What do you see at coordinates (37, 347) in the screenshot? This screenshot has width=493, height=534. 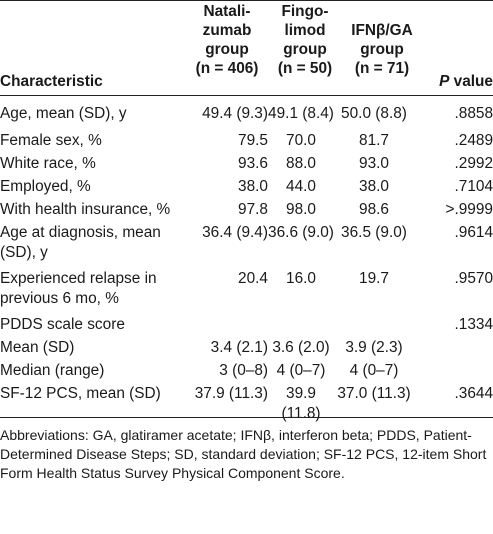 I see `row-label: Mean (SD)` at bounding box center [37, 347].